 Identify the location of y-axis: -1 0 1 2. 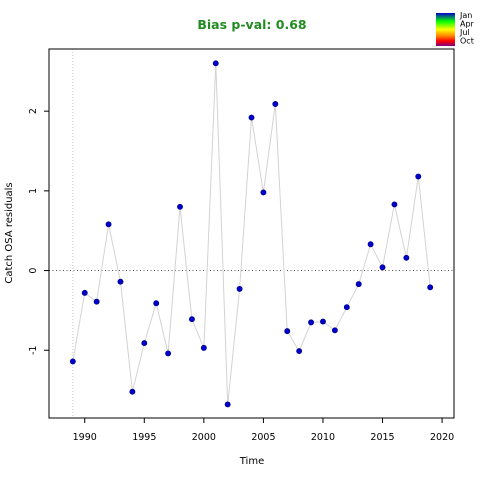
(39, 231).